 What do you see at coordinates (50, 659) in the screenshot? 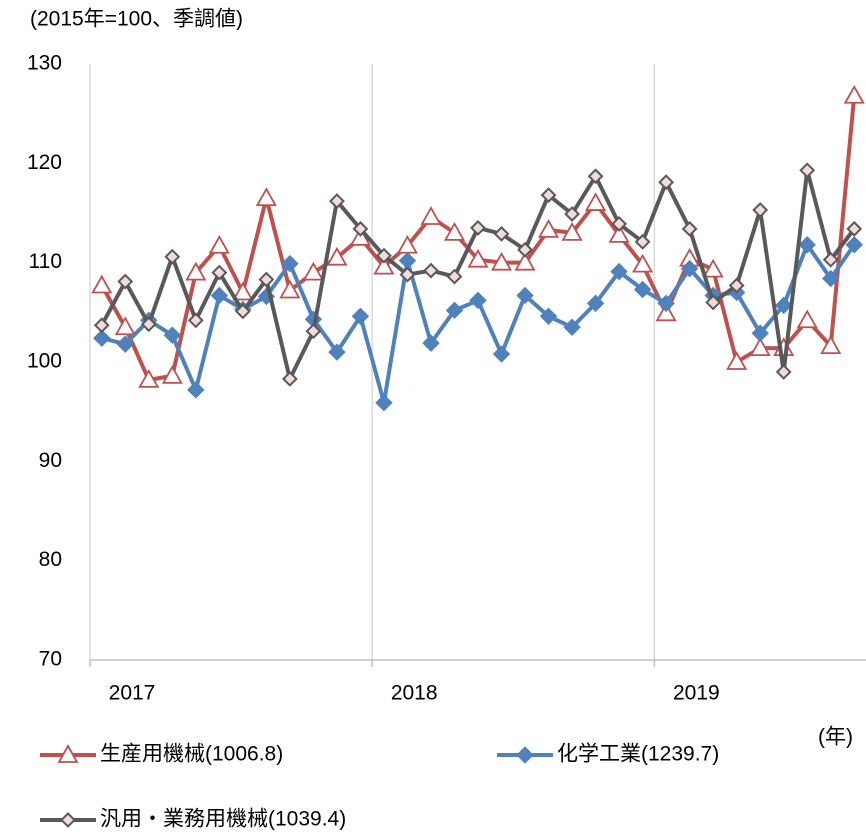
I see `y-tick-label: 70` at bounding box center [50, 659].